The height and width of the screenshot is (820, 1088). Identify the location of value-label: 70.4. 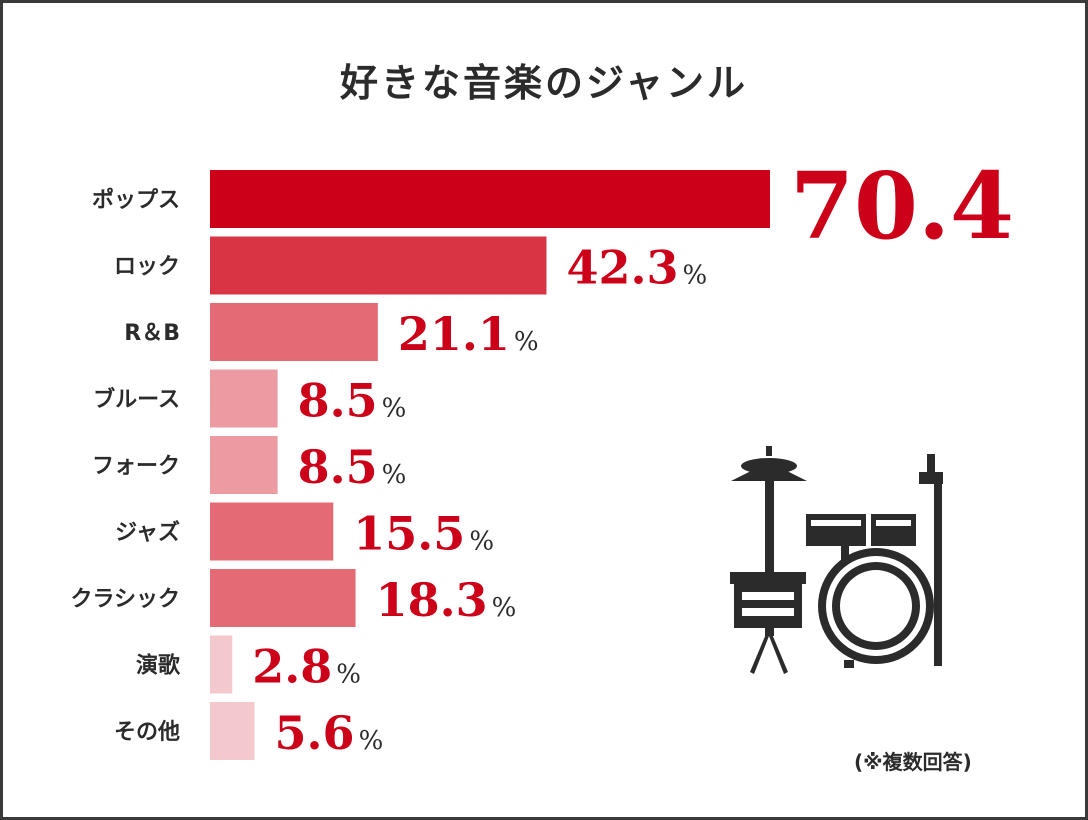
(902, 206).